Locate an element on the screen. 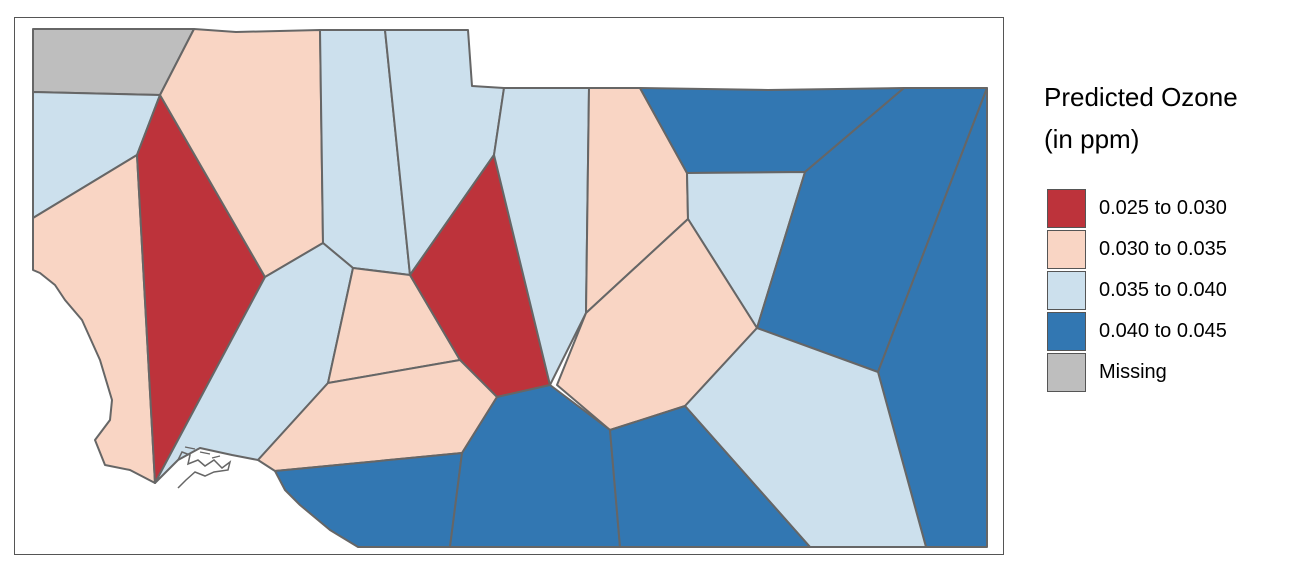 This screenshot has width=1308, height=576. legend-item: 0.030 to 0.035 is located at coordinates (1137, 249).